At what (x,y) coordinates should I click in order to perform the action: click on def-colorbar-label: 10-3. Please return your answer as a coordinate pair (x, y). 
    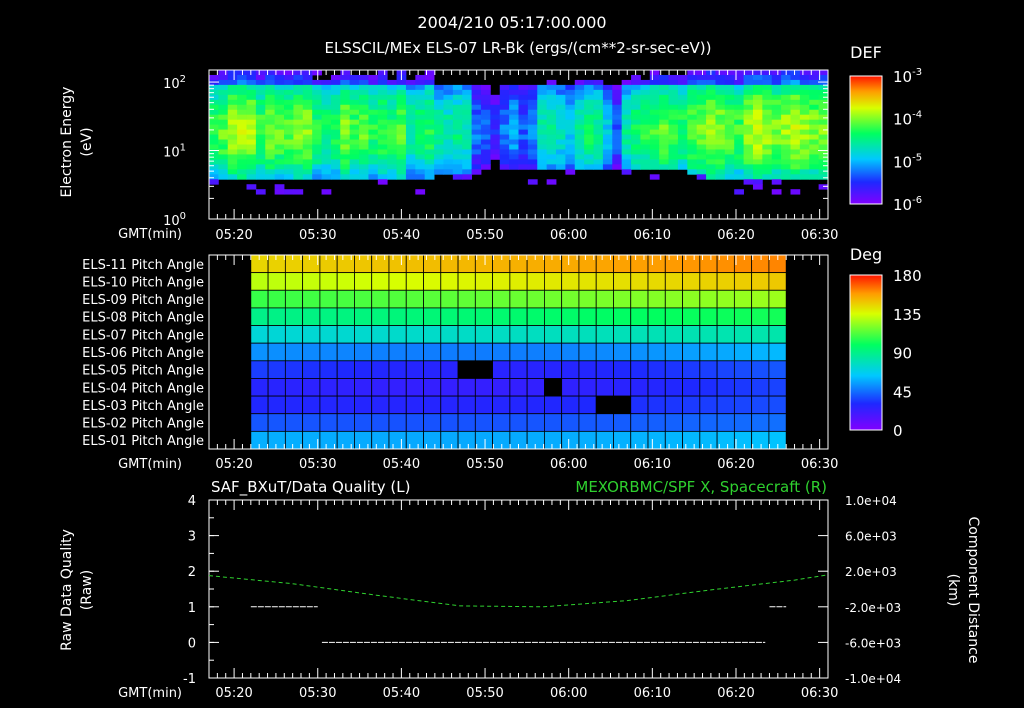
    Looking at the image, I should click on (907, 76).